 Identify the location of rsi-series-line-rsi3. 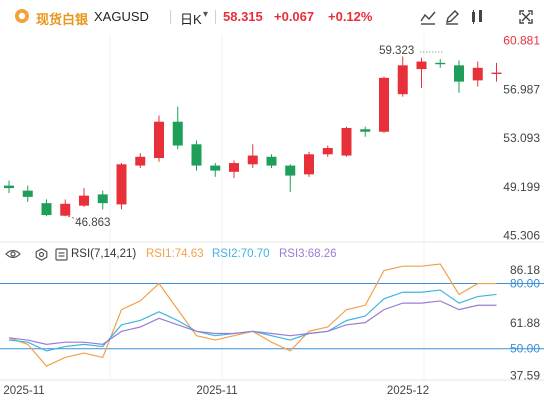
(252, 322).